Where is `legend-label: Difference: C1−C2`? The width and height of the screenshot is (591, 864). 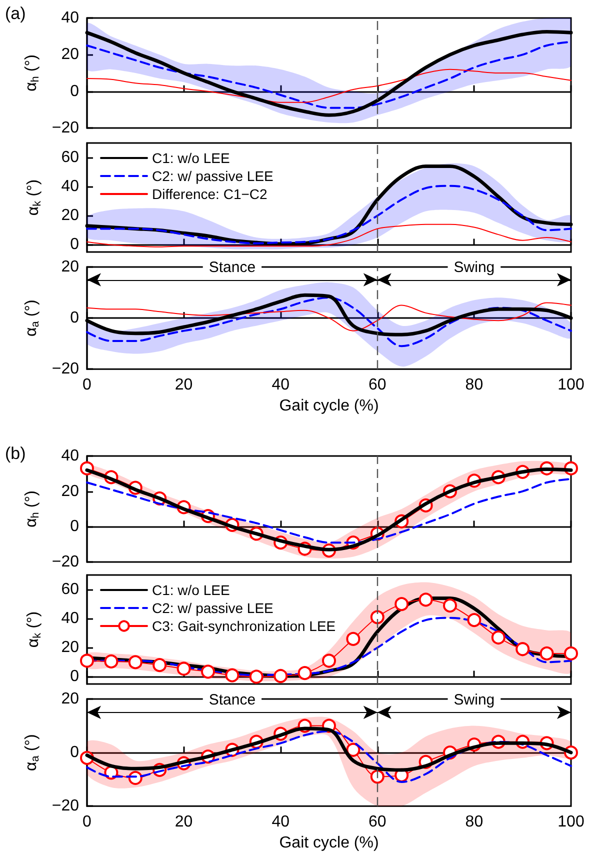
legend-label: Difference: C1−C2 is located at coordinates (210, 194).